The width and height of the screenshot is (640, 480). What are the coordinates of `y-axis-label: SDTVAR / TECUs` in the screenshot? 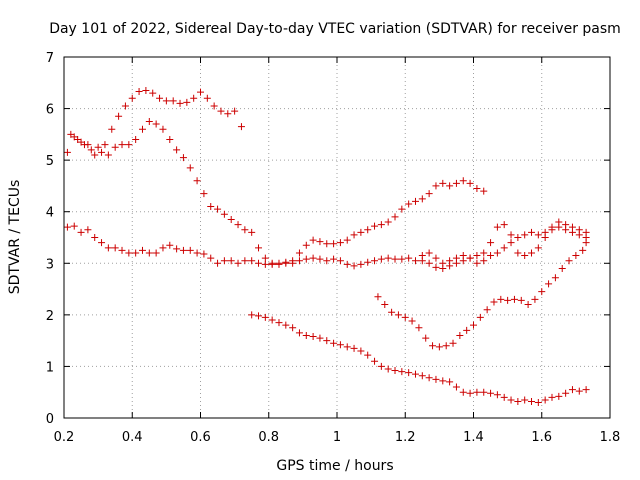 It's located at (15, 237).